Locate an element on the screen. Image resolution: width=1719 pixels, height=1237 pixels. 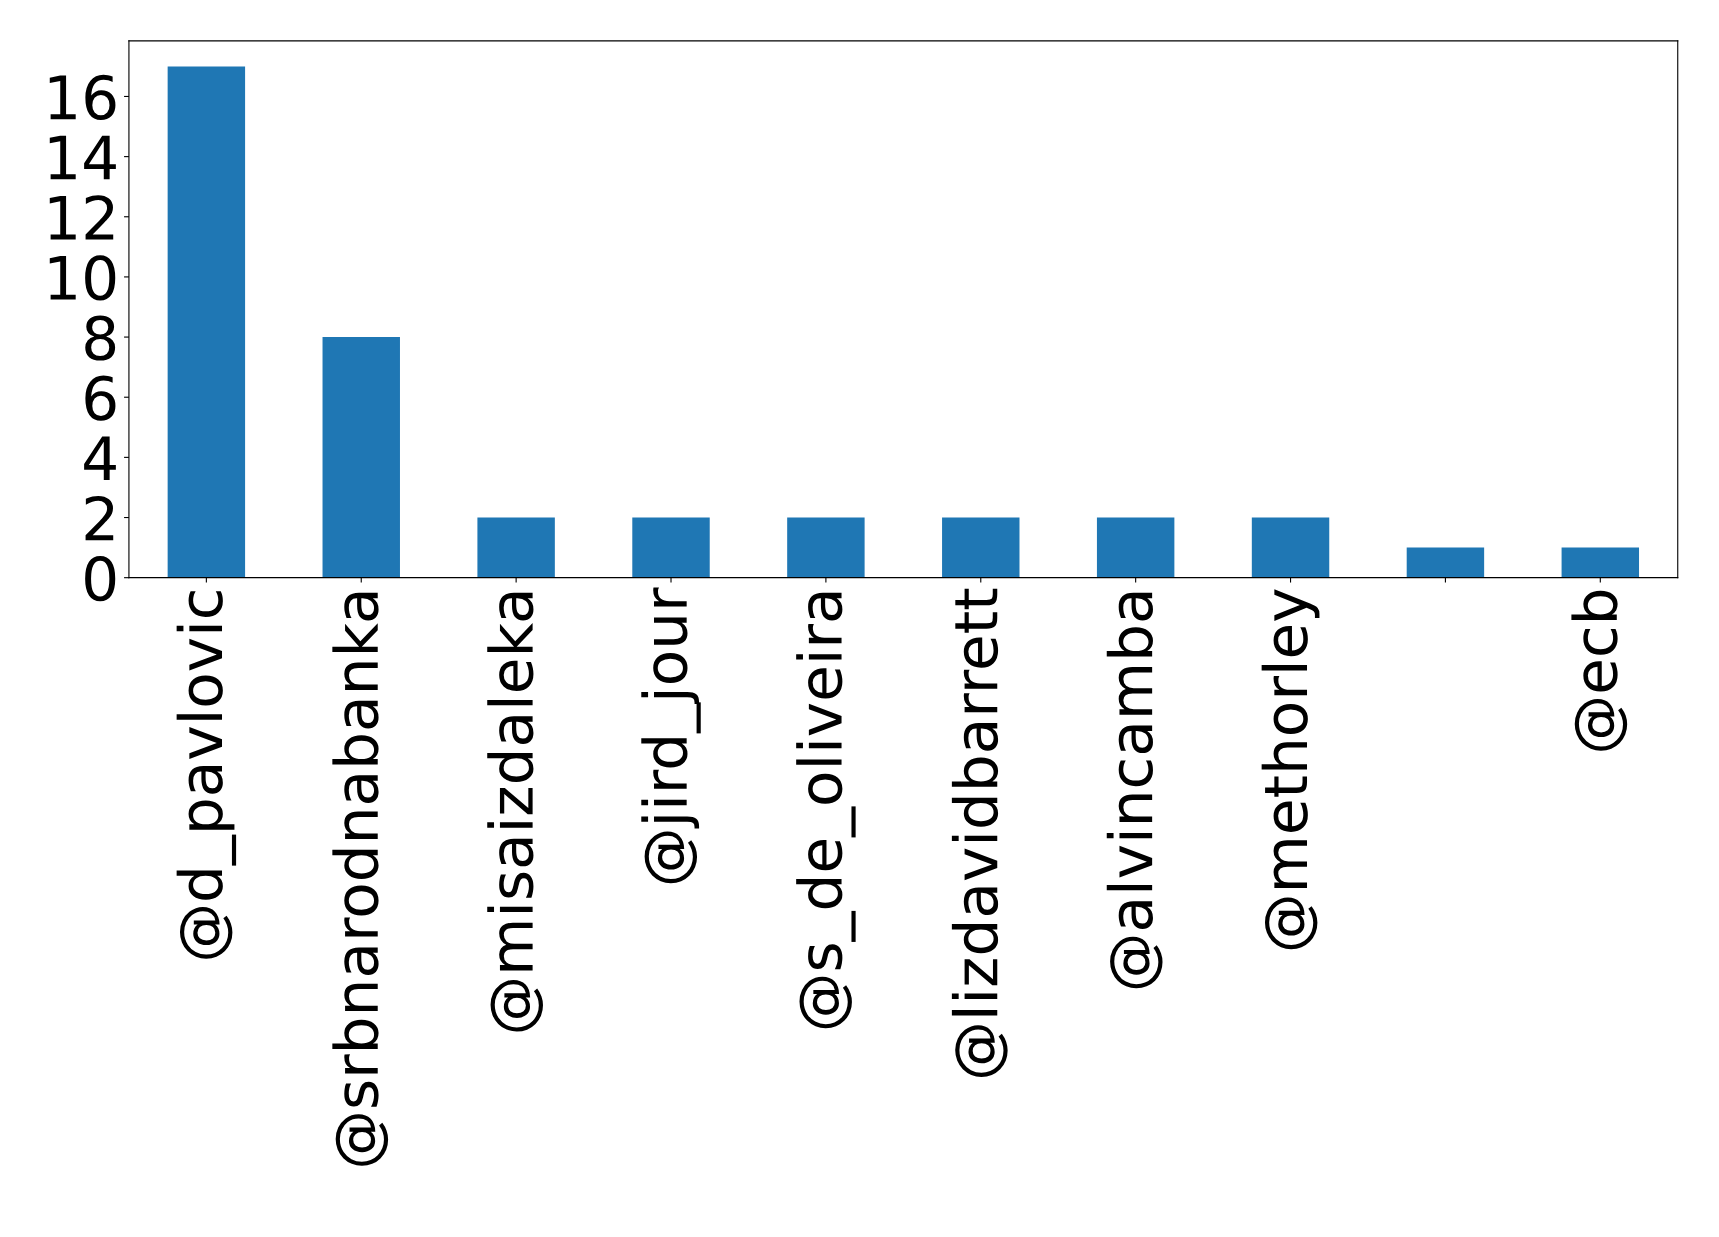
y-tick-label: 2 is located at coordinates (99, 518).